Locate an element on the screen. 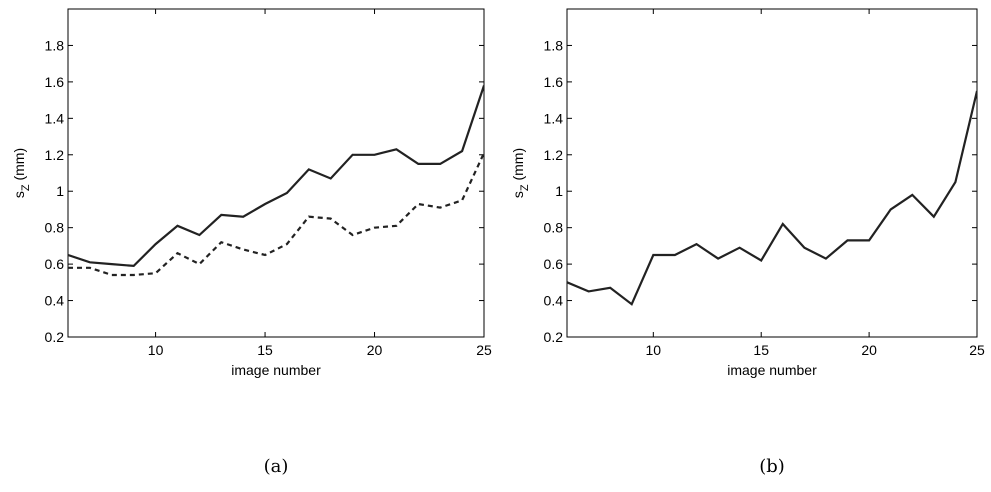  series-line-dashed is located at coordinates (276, 214).